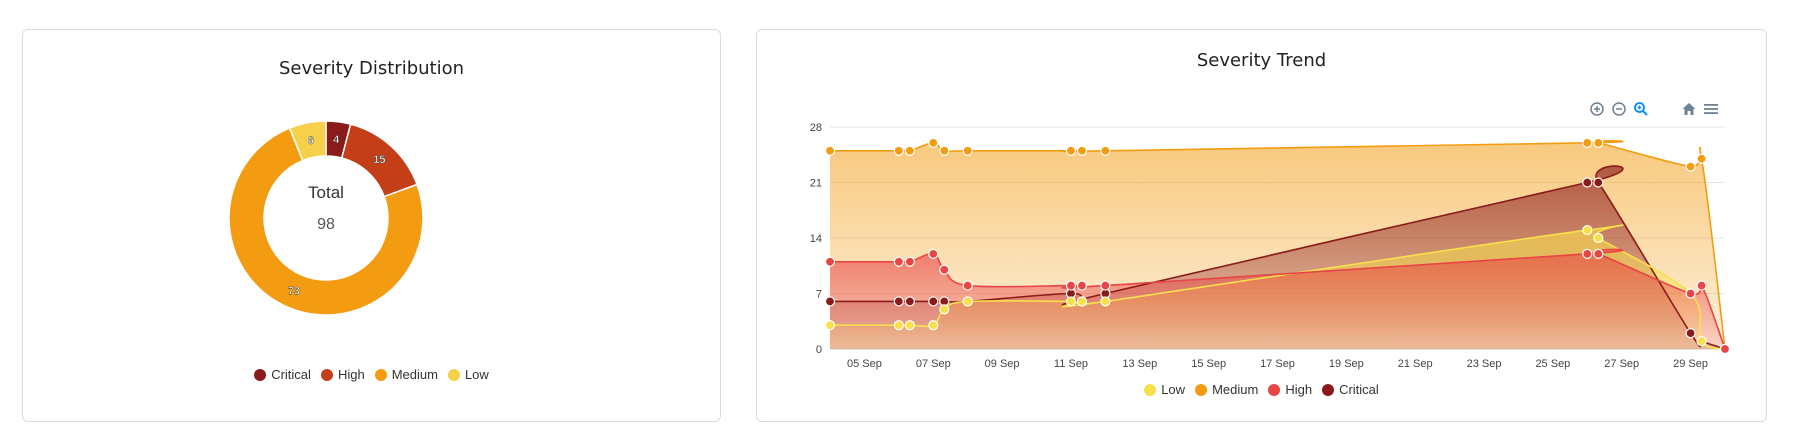 The height and width of the screenshot is (442, 1793). I want to click on trend-legend-label-high: High, so click(1299, 389).